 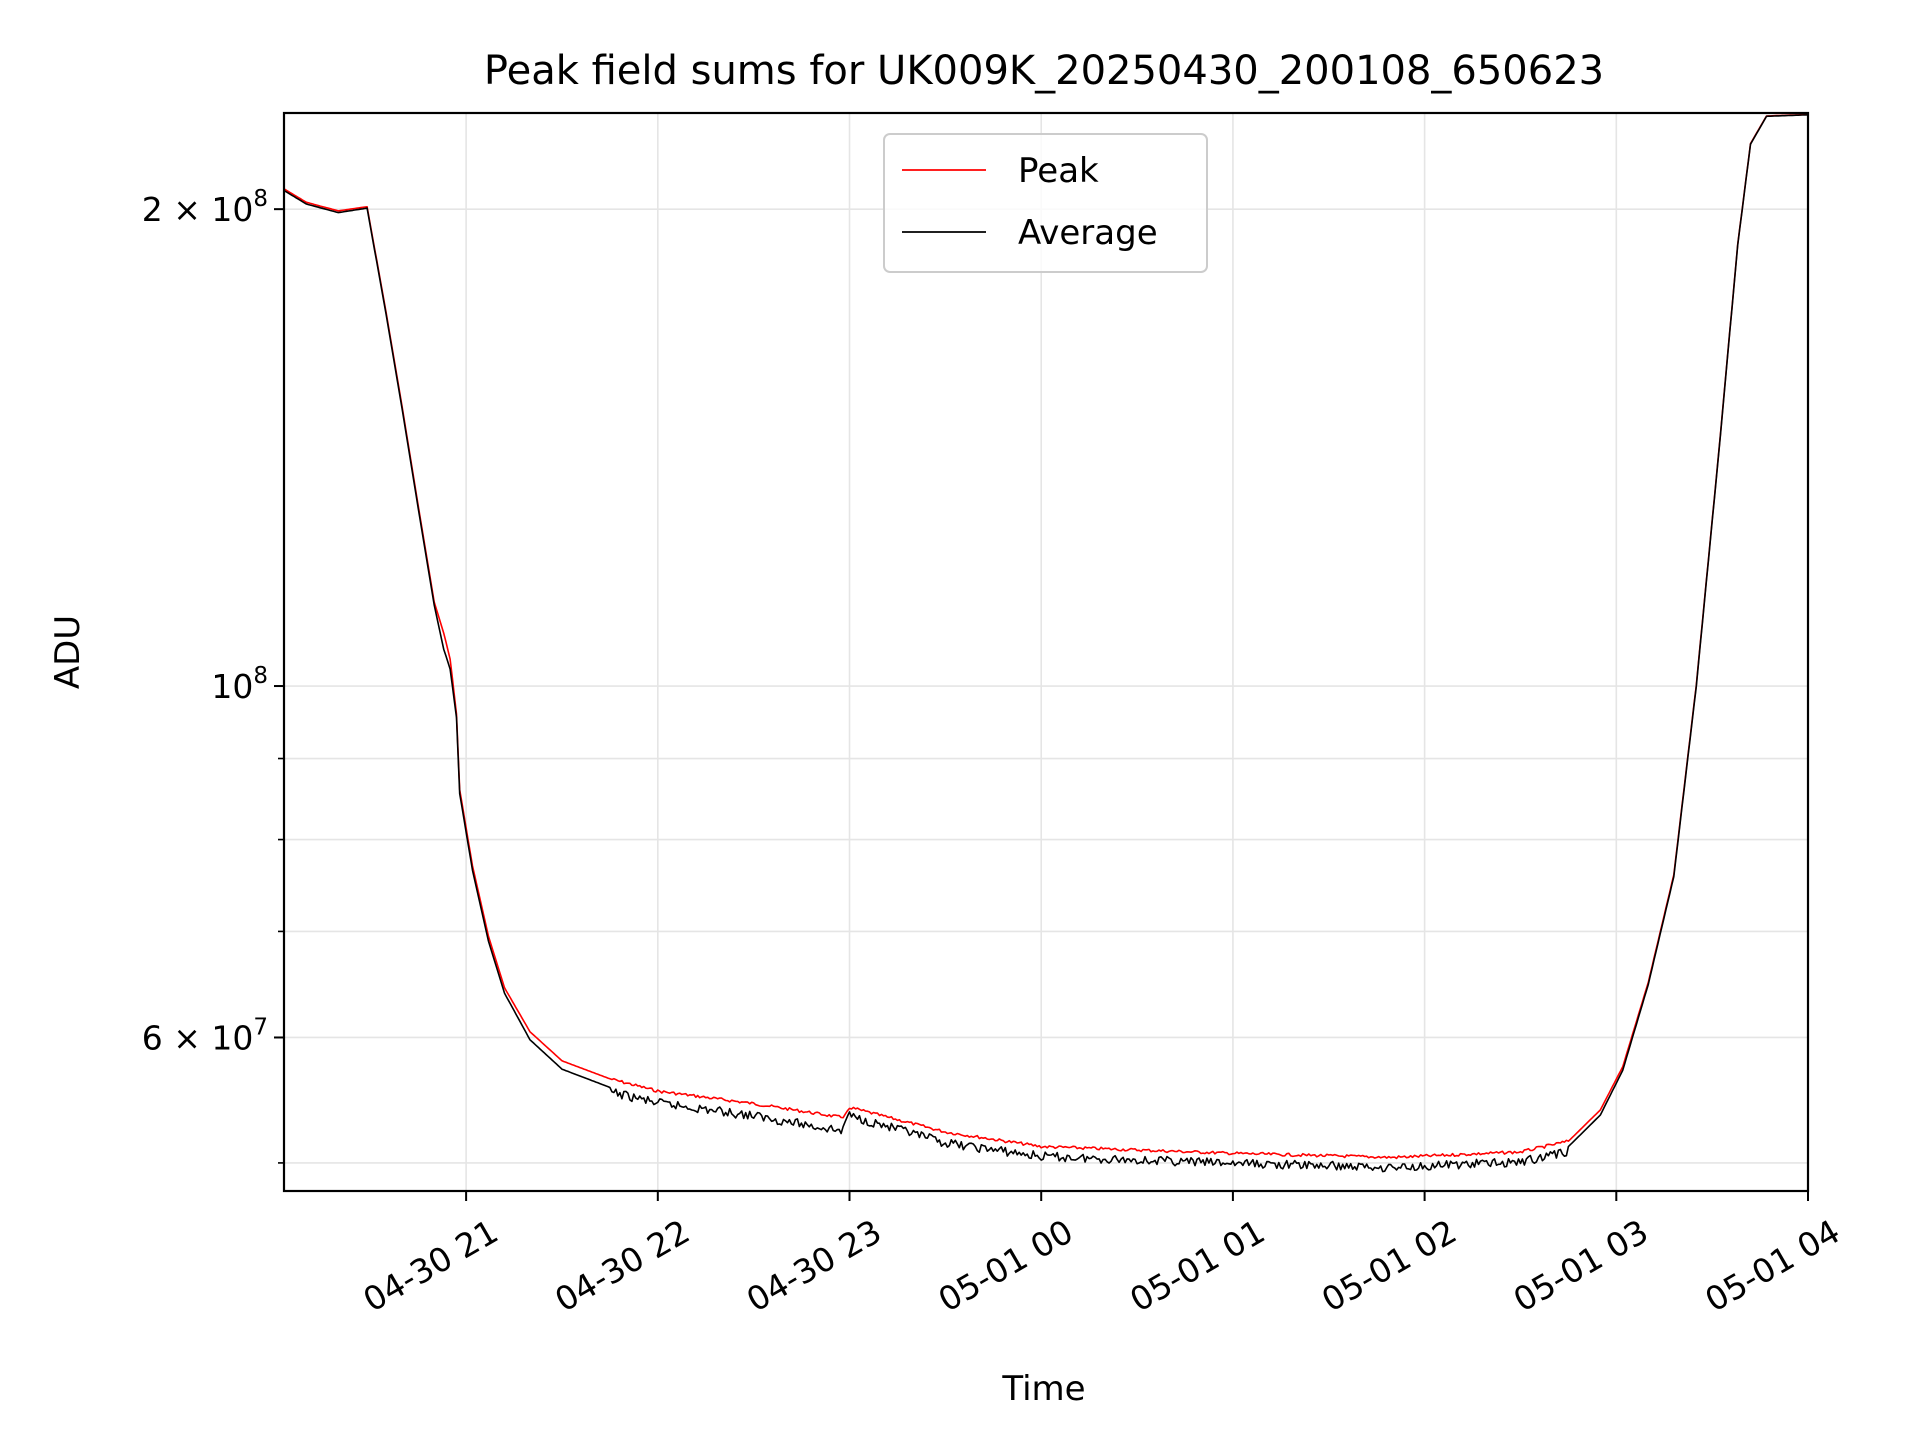 I want to click on y-tick-label: 108, so click(x=239, y=684).